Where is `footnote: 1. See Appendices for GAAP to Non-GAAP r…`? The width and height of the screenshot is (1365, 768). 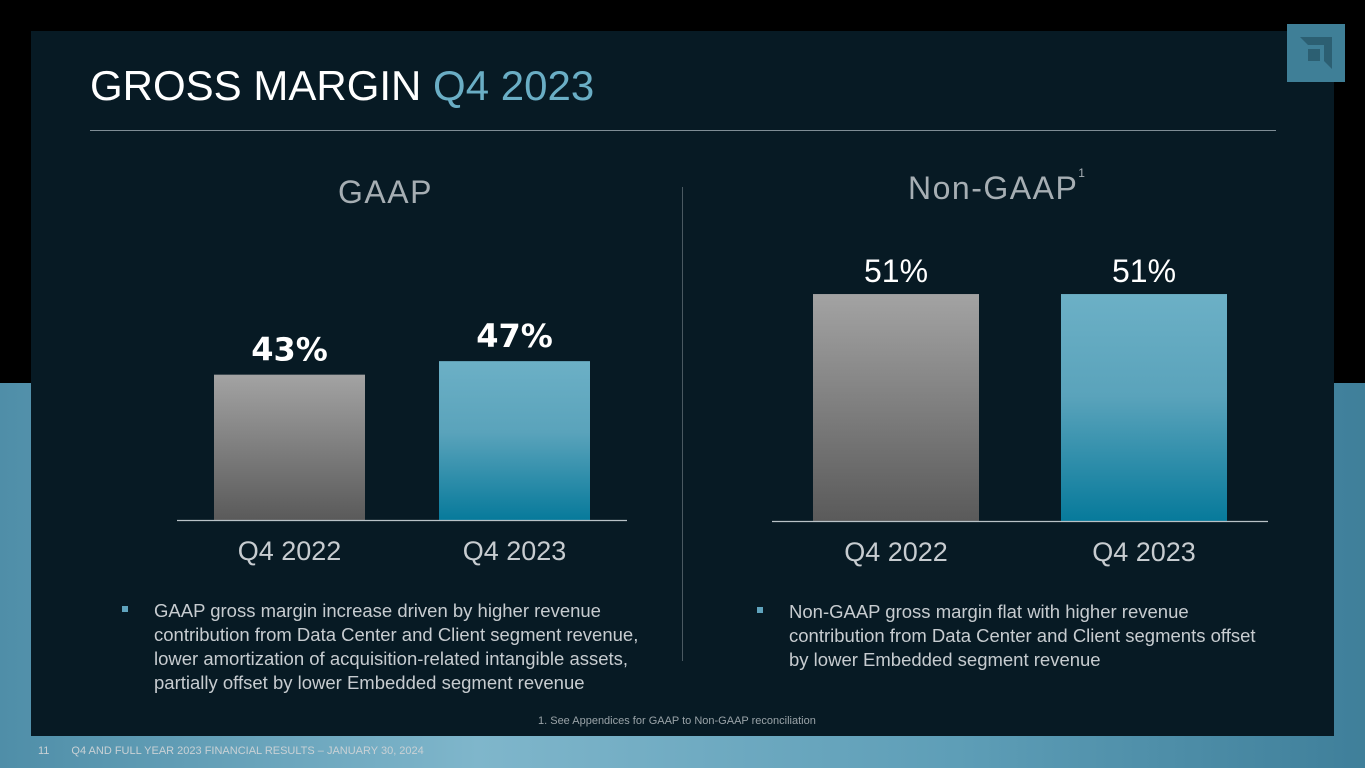
footnote: 1. See Appendices for GAAP to Non-GAAP r… is located at coordinates (677, 721).